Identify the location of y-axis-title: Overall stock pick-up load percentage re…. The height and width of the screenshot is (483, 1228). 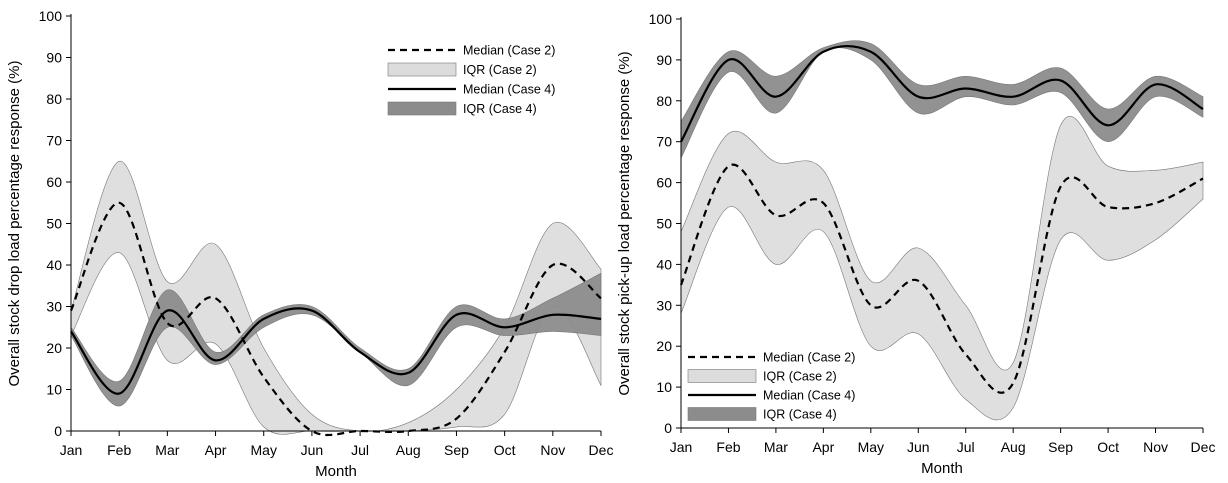
(624, 223).